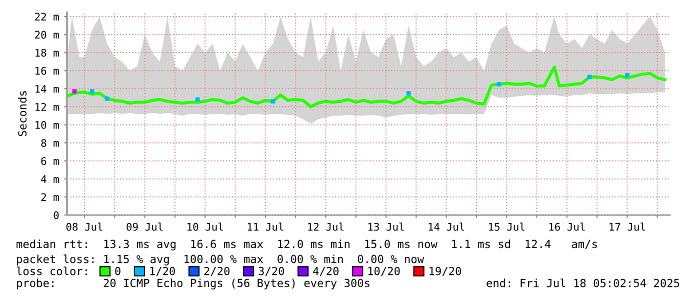 The height and width of the screenshot is (297, 697). What do you see at coordinates (51, 271) in the screenshot?
I see `legend-title: loss color:` at bounding box center [51, 271].